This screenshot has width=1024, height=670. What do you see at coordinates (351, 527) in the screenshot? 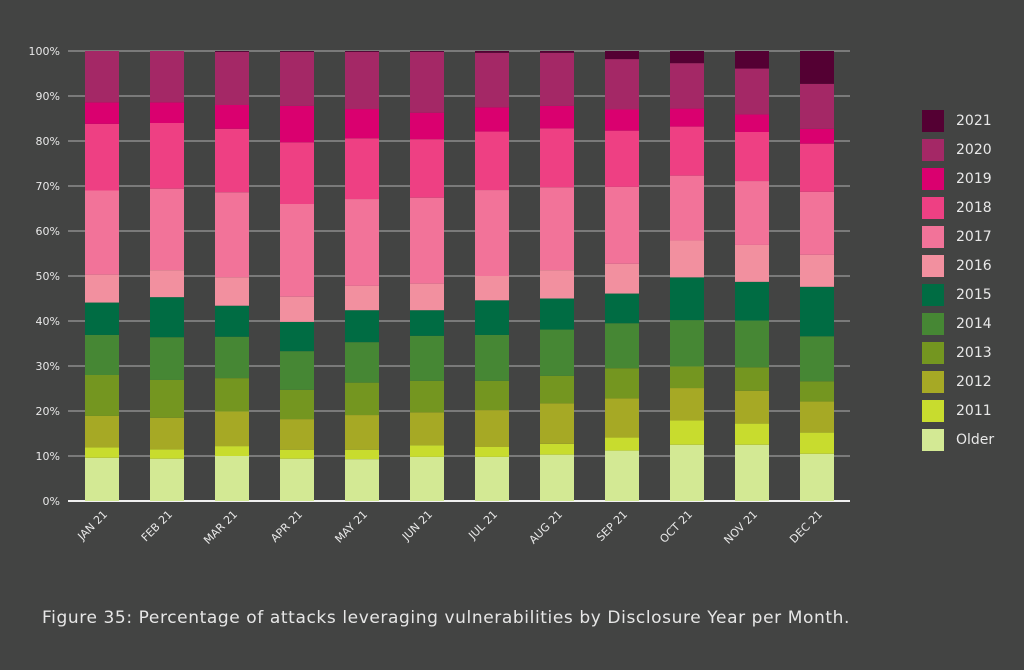
I see `x-tick-label: MAY 21` at bounding box center [351, 527].